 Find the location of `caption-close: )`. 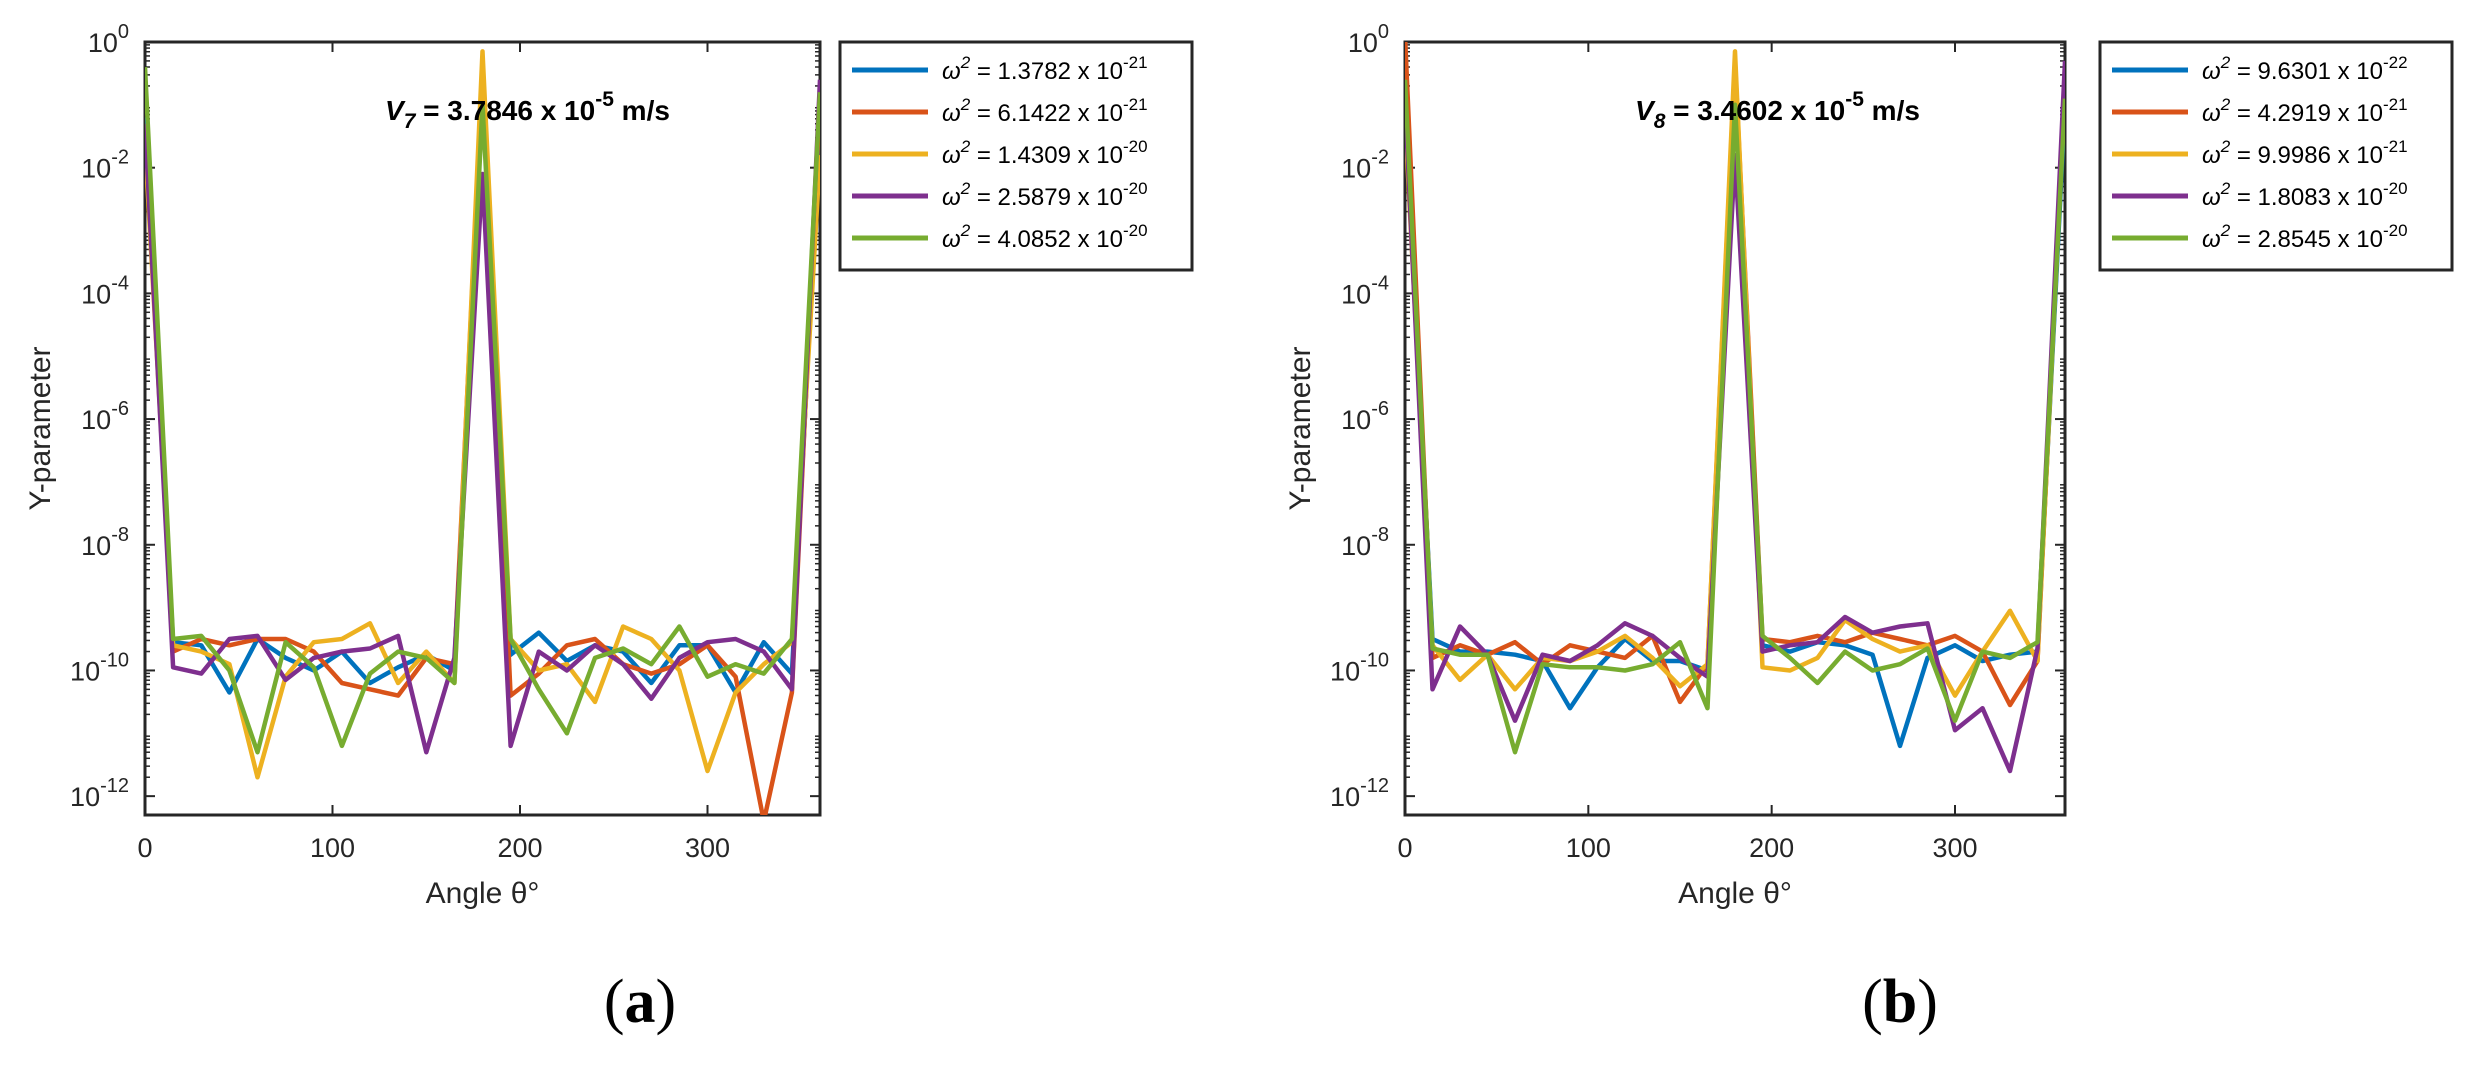

caption-close: ) is located at coordinates (1927, 1002).